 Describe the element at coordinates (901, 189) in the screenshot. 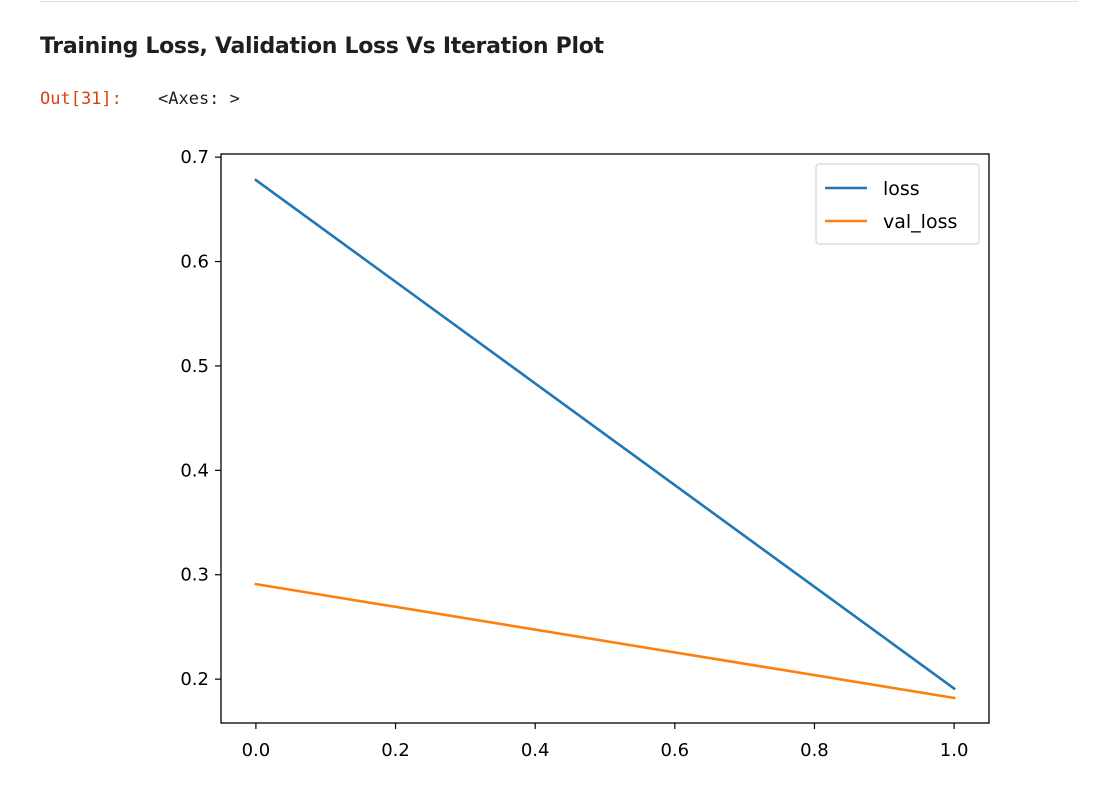

I see `legend-label: loss` at that location.